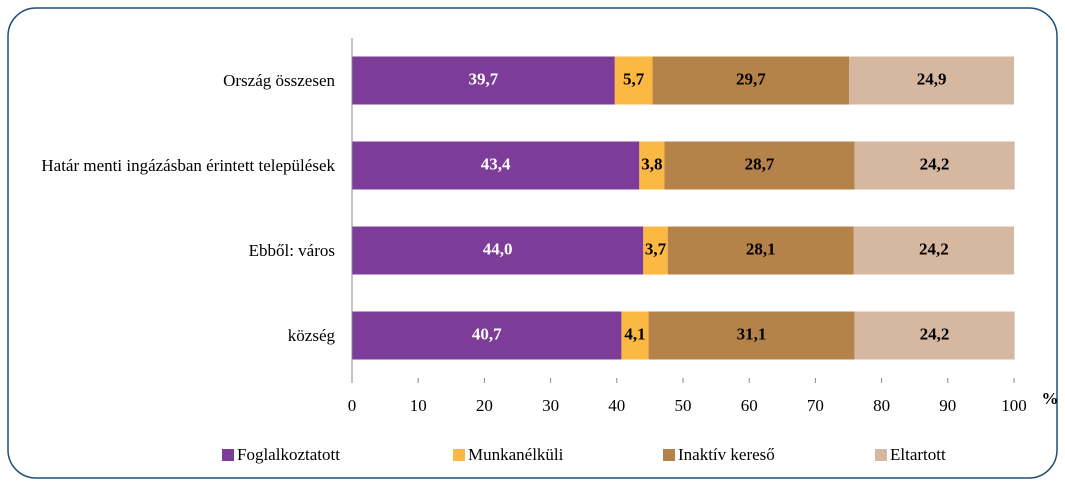  I want to click on value-label: 3,7, so click(656, 248).